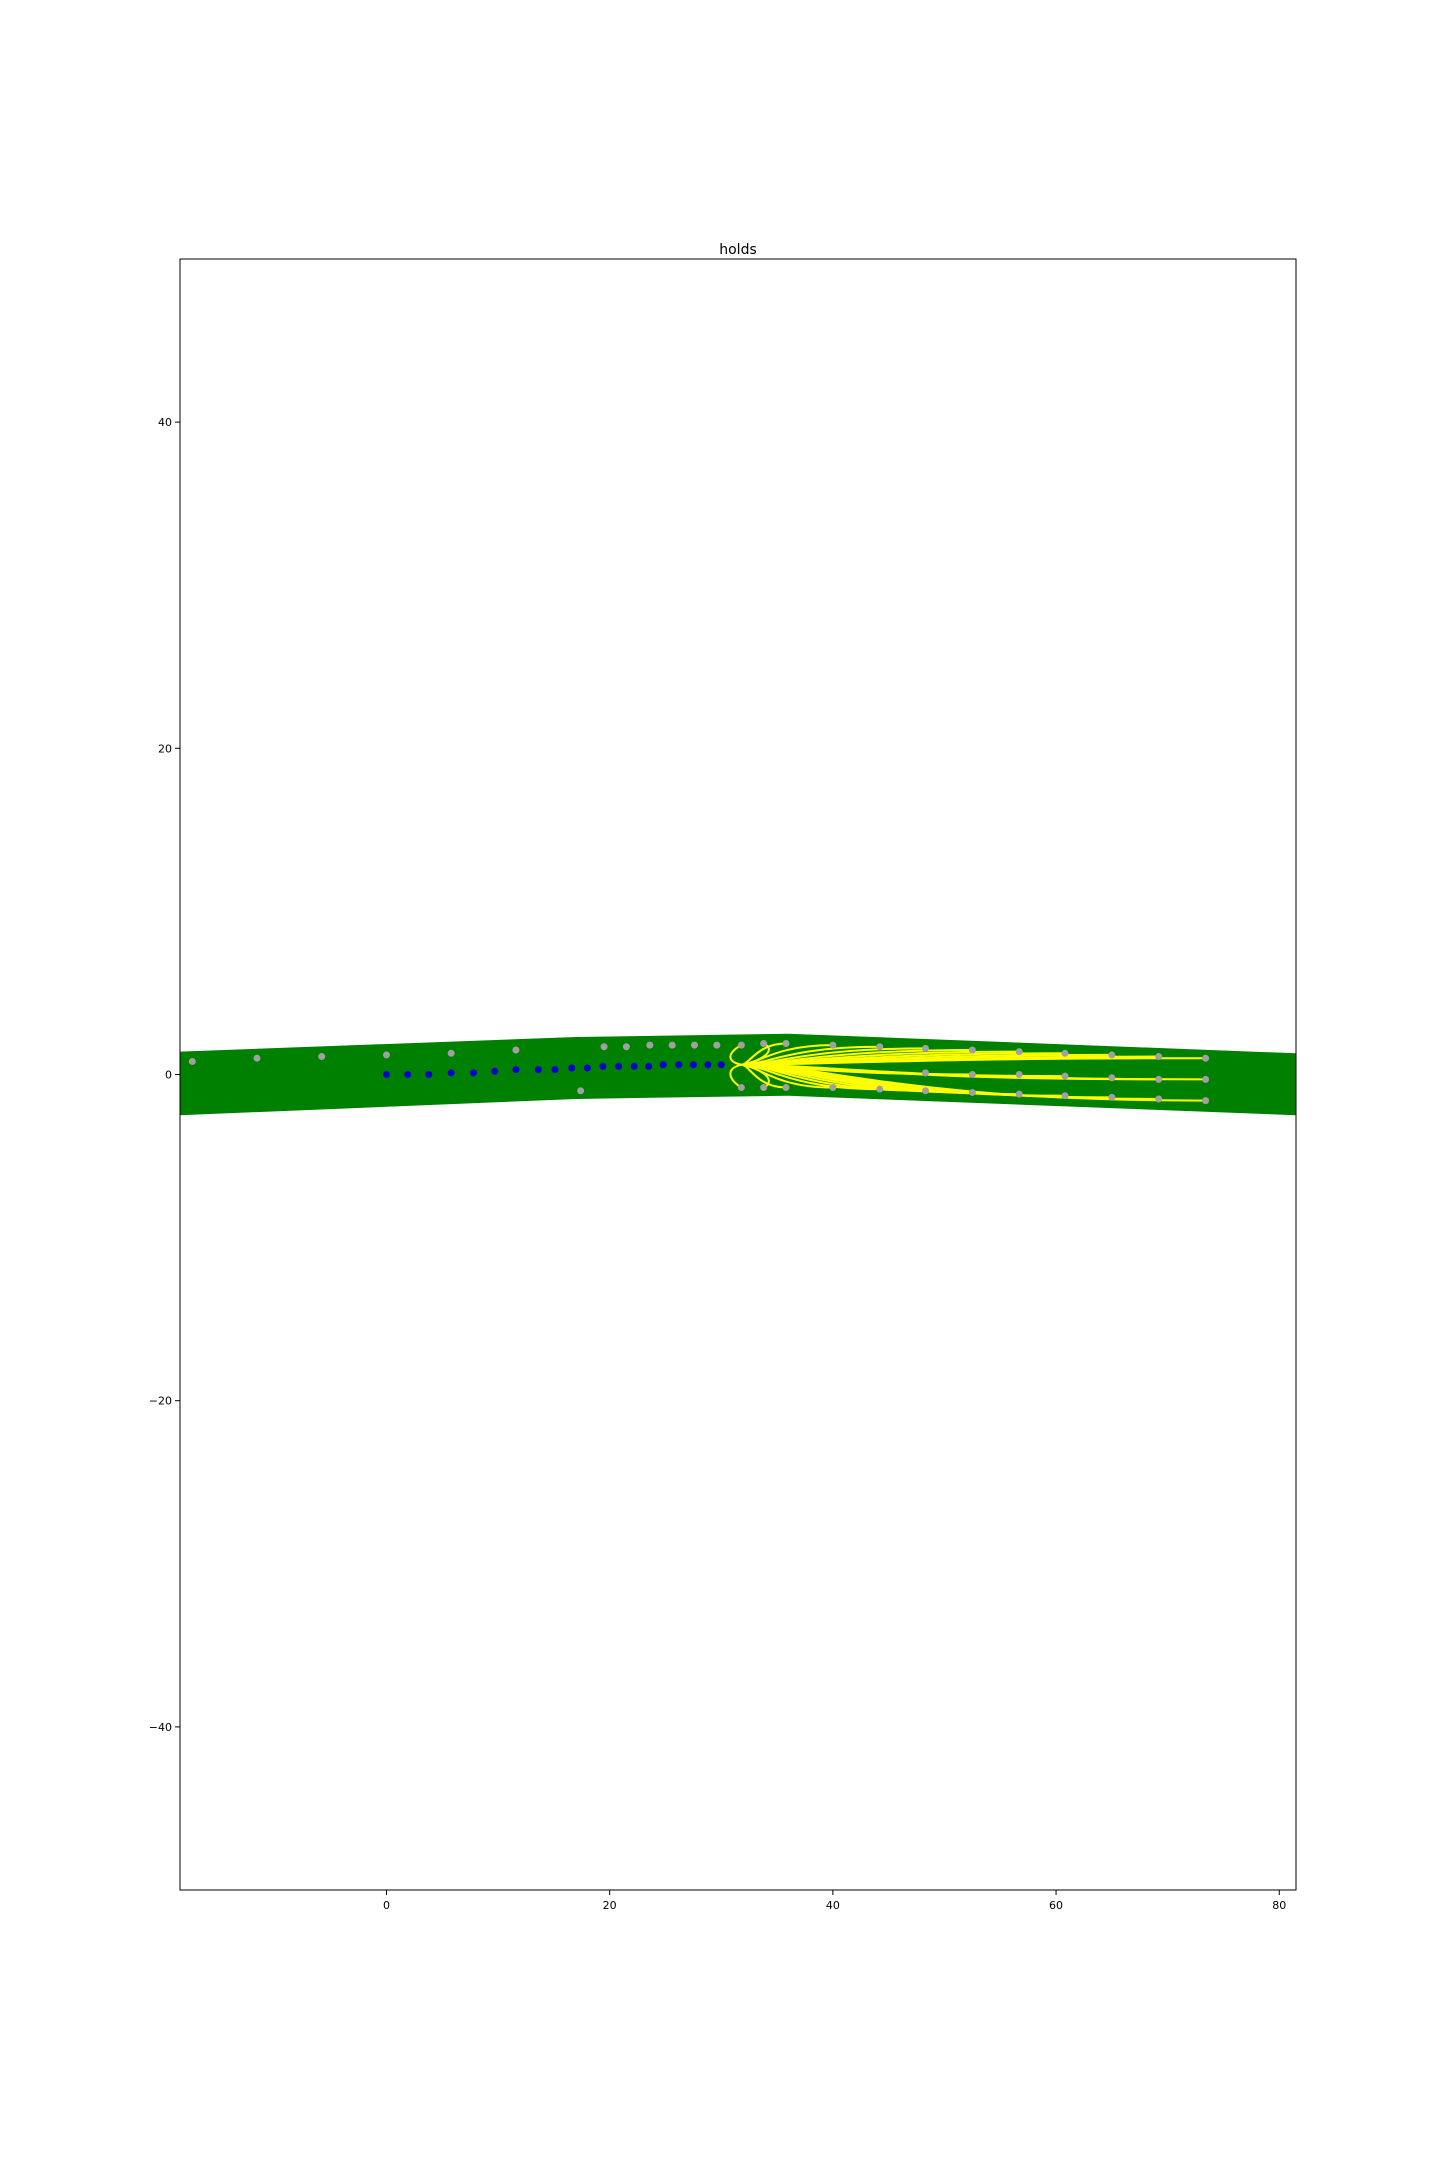 The height and width of the screenshot is (2160, 1440). Describe the element at coordinates (610, 1905) in the screenshot. I see `x-tick-label: 20` at that location.